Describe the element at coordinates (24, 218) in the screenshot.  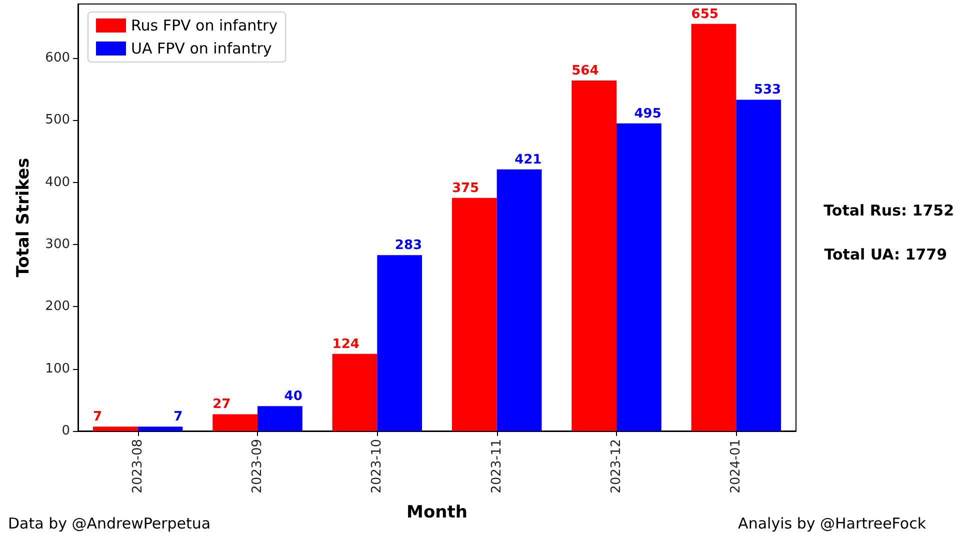
I see `y-axis-title: Total Strikes` at that location.